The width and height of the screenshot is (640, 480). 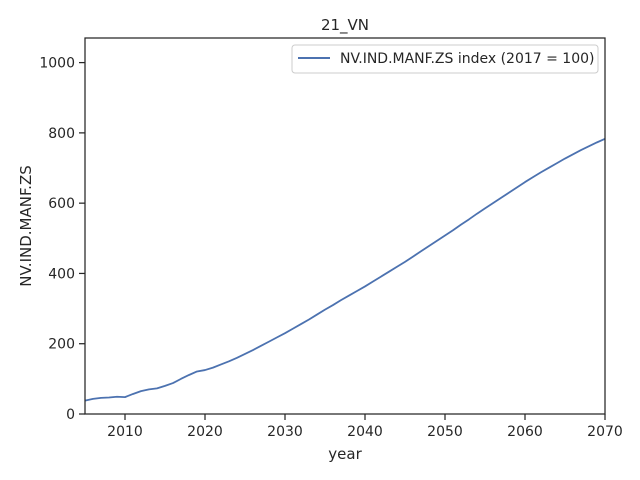 I want to click on x-tick-label: 2050, so click(x=445, y=432).